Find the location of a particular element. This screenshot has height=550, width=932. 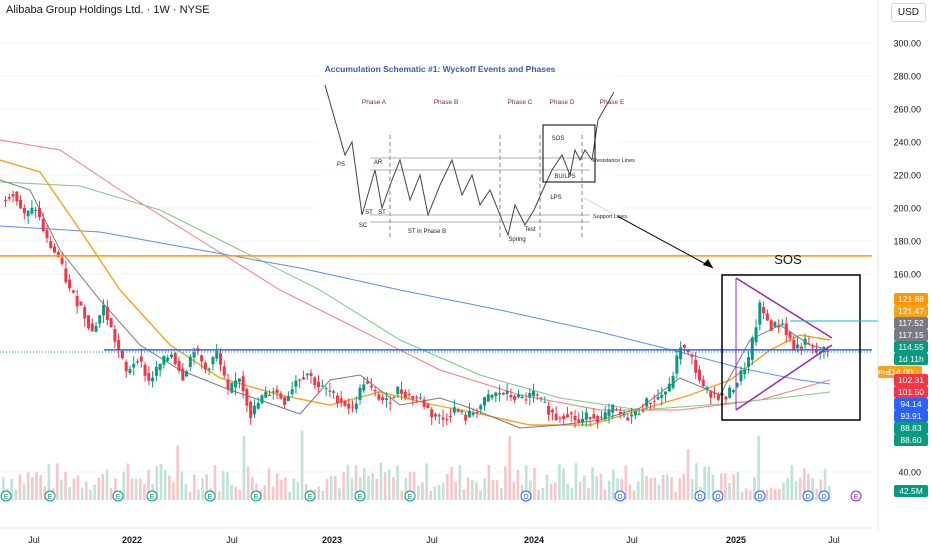

pre-tag-label: Pre is located at coordinates (884, 372).